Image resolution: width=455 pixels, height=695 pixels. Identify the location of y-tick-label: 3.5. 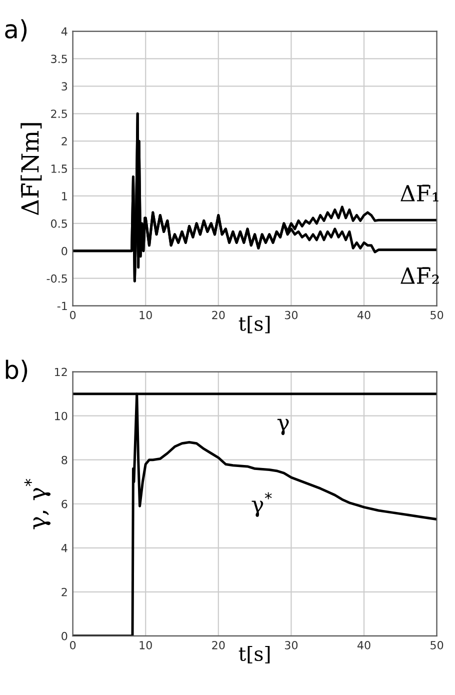
(59, 59).